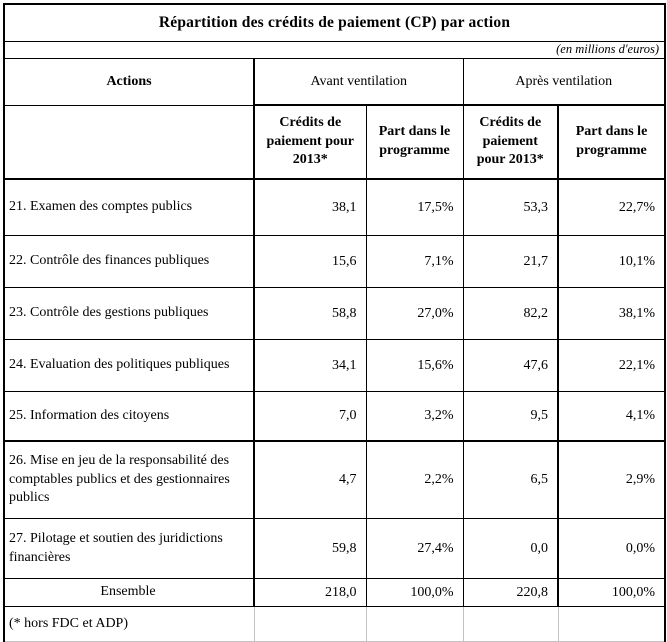 The width and height of the screenshot is (667, 642). What do you see at coordinates (510, 592) in the screenshot?
I see `total-cp-apres: 220,8` at bounding box center [510, 592].